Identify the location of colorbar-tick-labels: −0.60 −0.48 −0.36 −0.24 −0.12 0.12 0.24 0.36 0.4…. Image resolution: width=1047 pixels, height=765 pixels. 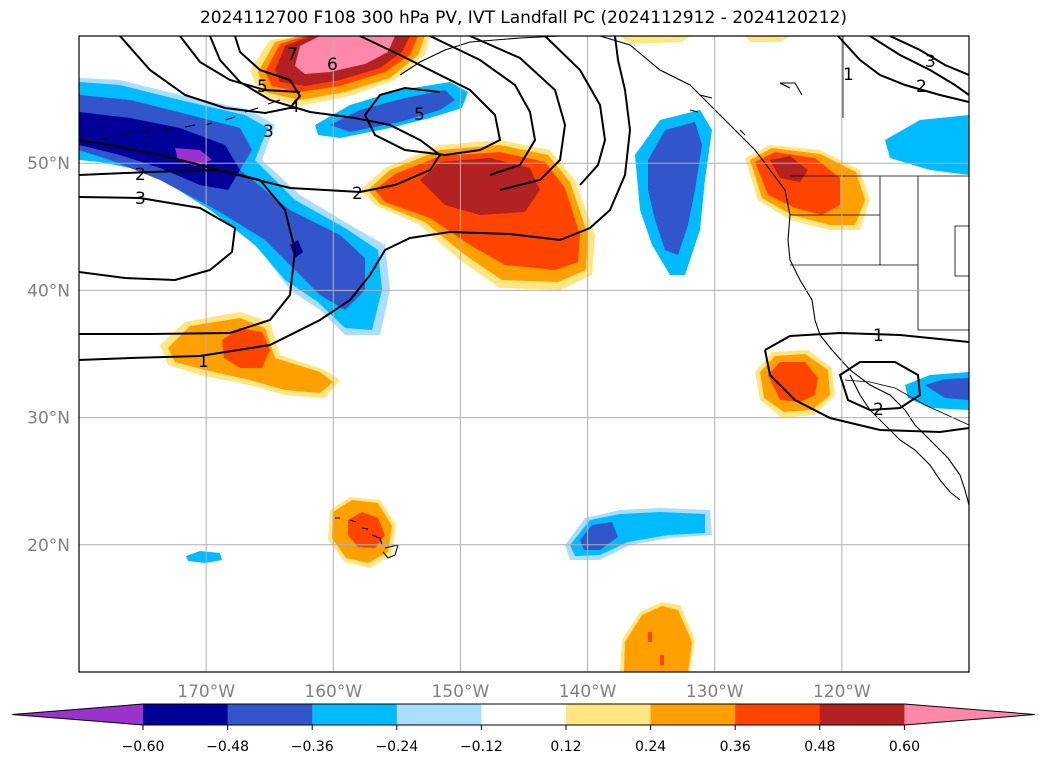
(521, 747).